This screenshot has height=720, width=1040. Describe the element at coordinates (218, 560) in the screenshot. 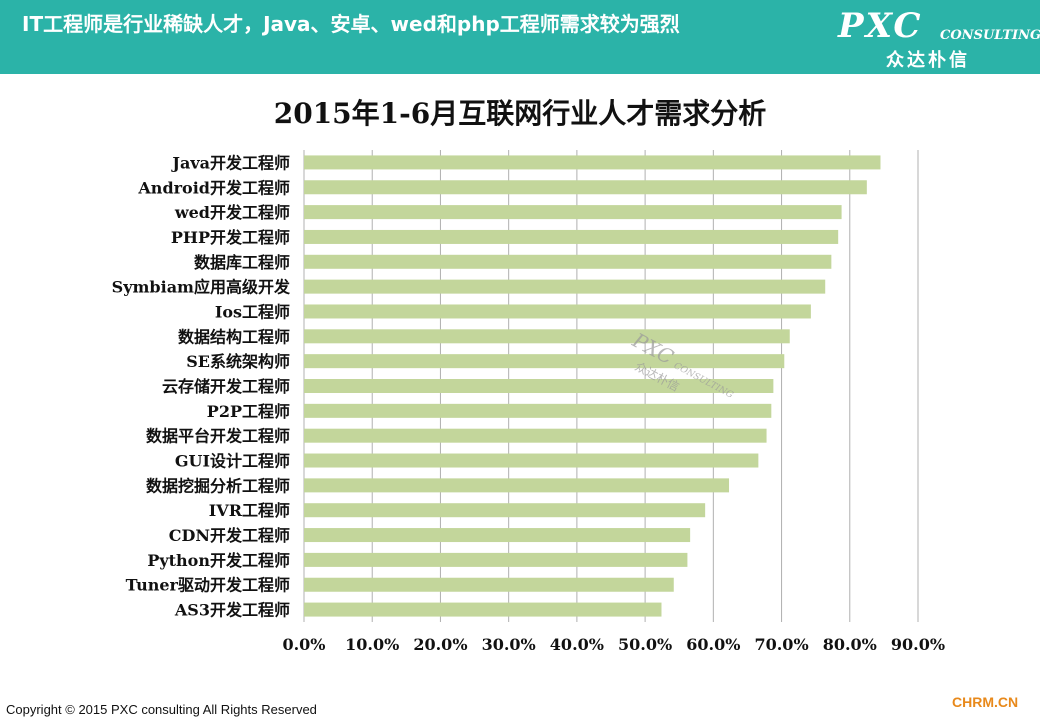

I see `category-label: Python开发工程师` at that location.